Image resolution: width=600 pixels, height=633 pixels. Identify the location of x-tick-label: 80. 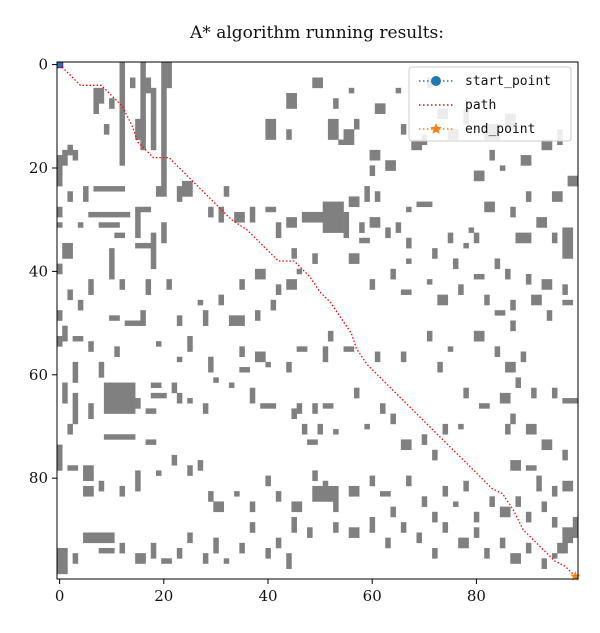
(476, 596).